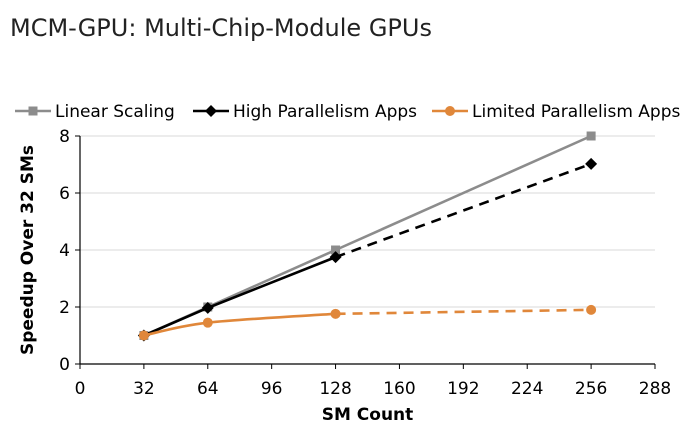 The image size is (700, 426). What do you see at coordinates (221, 28) in the screenshot?
I see `page-title: MCM-GPU: Multi-Chip-Module GPUs` at bounding box center [221, 28].